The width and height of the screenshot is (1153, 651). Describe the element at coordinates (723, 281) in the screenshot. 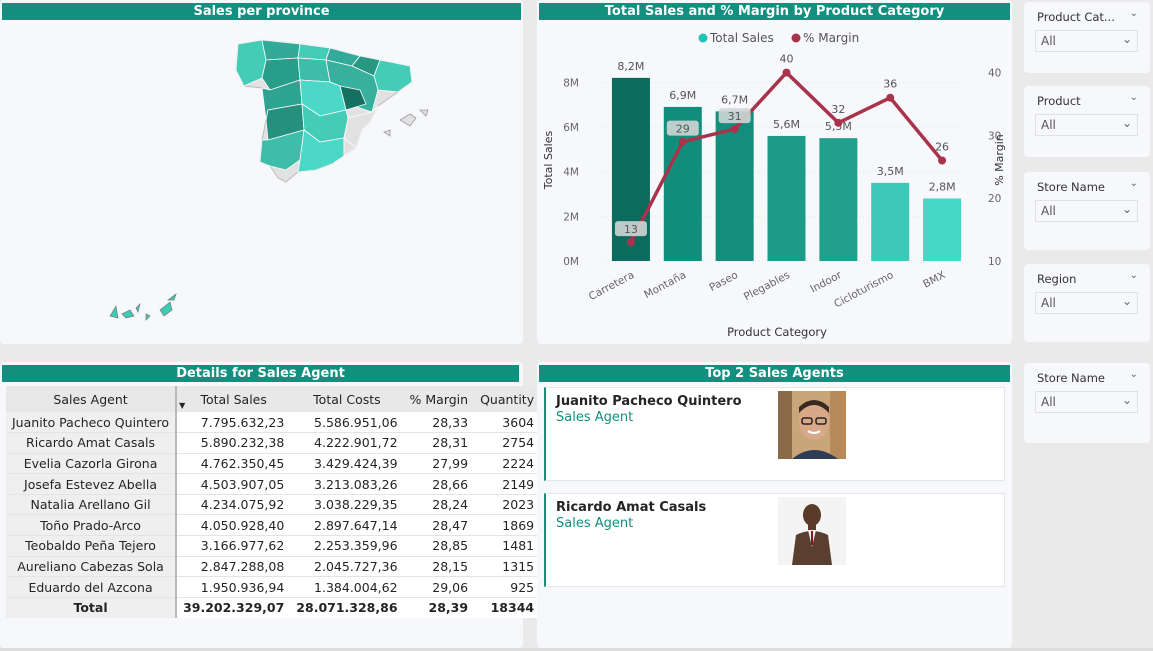

I see `x-tick-label: Paseo` at that location.